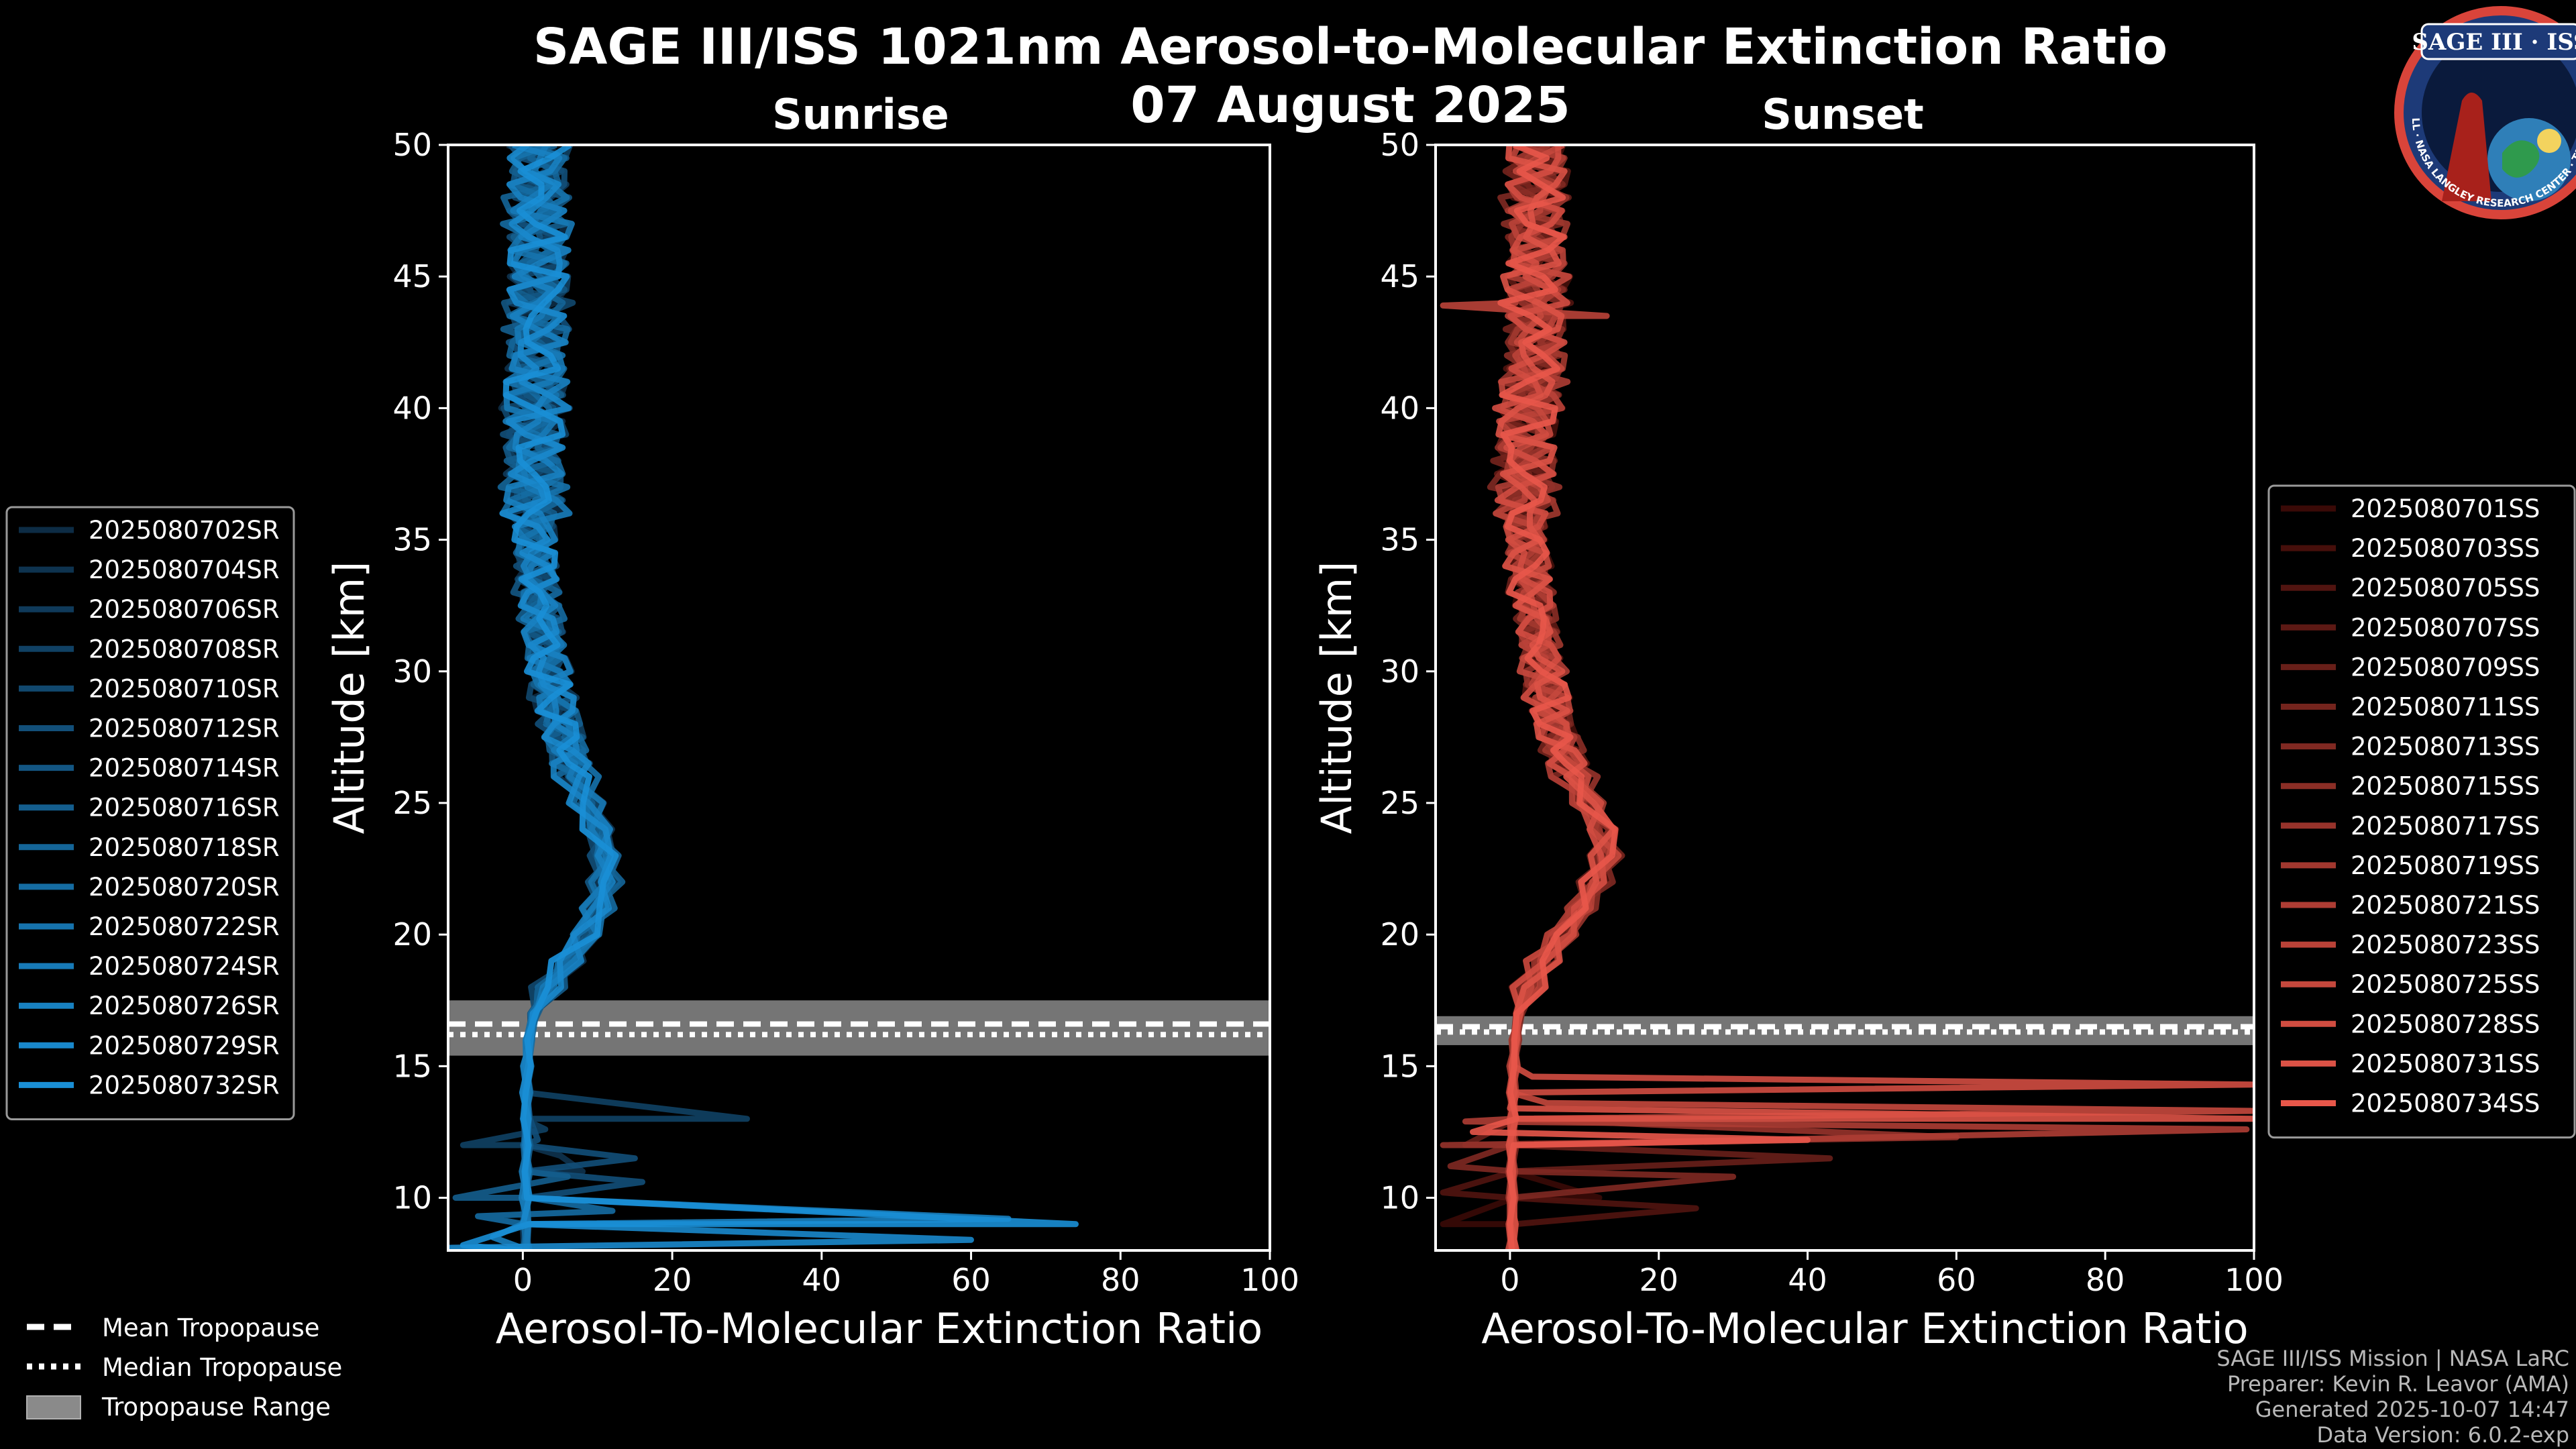 The width and height of the screenshot is (2576, 1449). Describe the element at coordinates (1843, 114) in the screenshot. I see `sunset-panel-title: Sunset` at that location.